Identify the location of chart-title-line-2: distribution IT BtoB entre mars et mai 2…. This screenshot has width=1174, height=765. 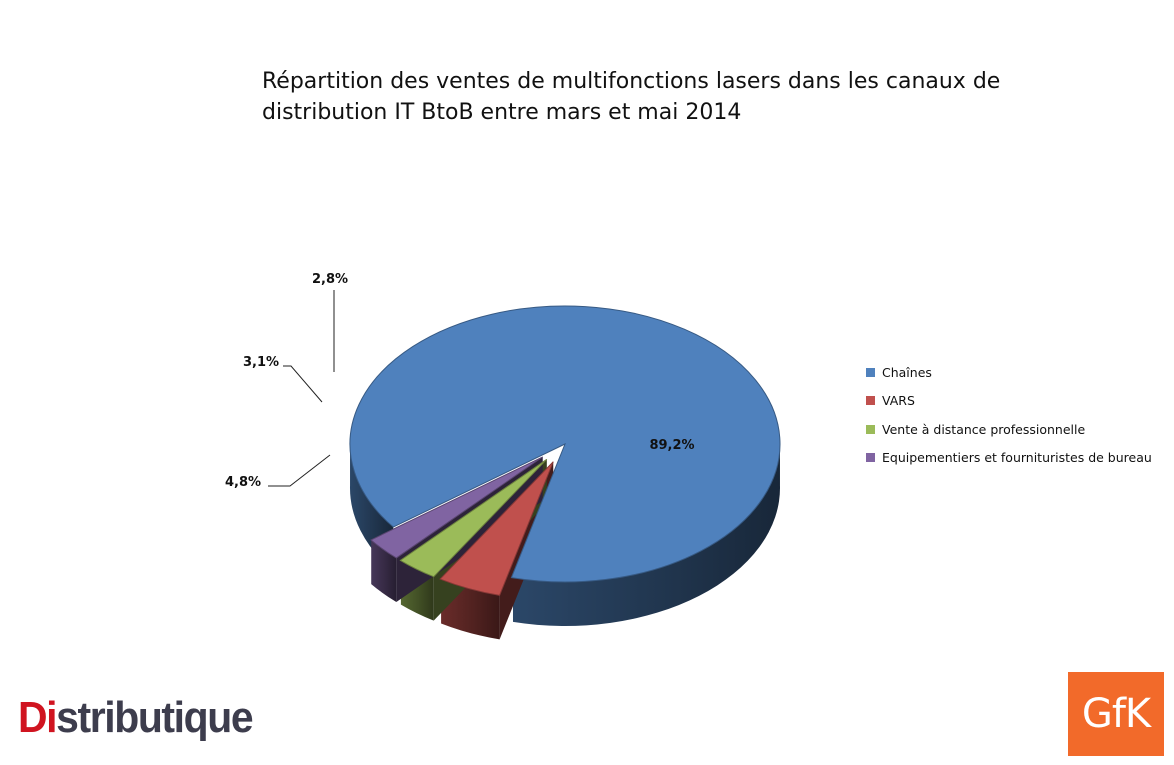
(502, 112).